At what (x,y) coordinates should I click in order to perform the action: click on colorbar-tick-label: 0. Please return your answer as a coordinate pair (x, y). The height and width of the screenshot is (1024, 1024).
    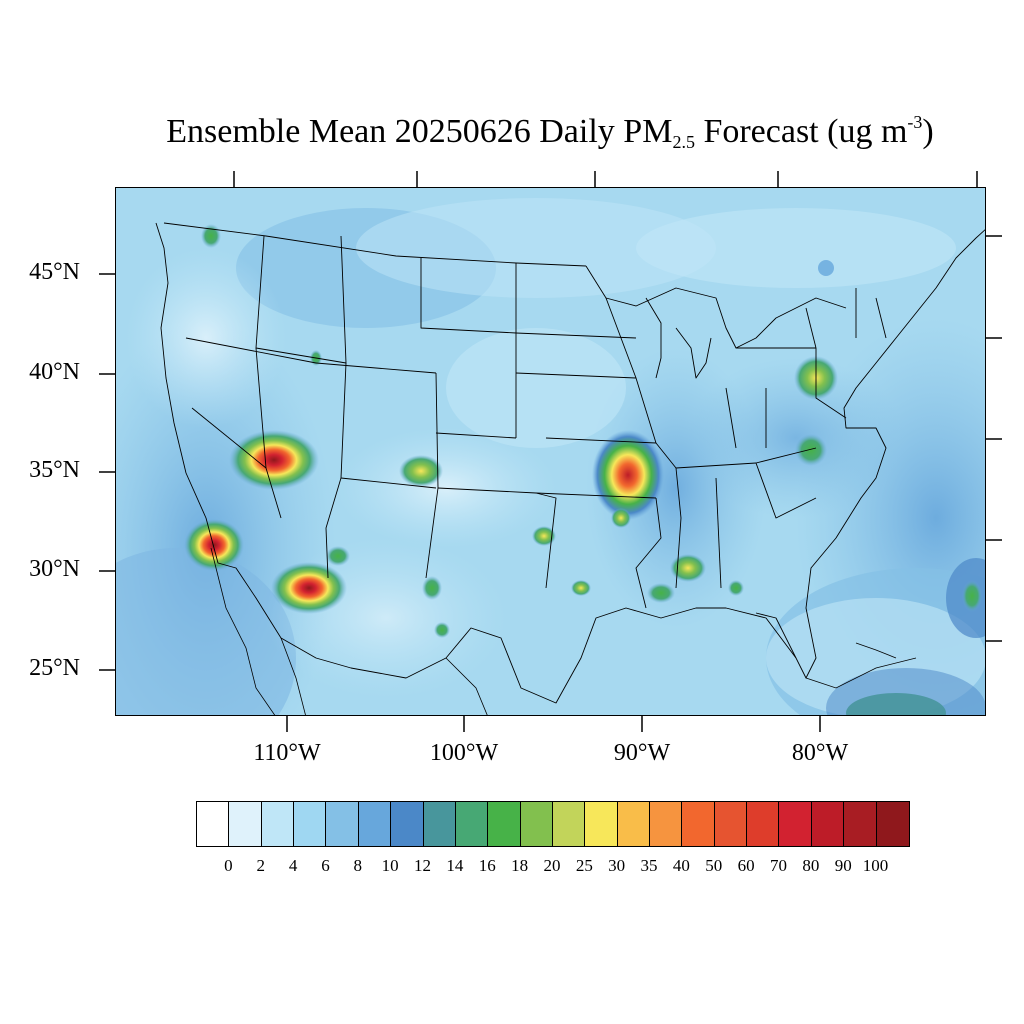
    Looking at the image, I should click on (228, 865).